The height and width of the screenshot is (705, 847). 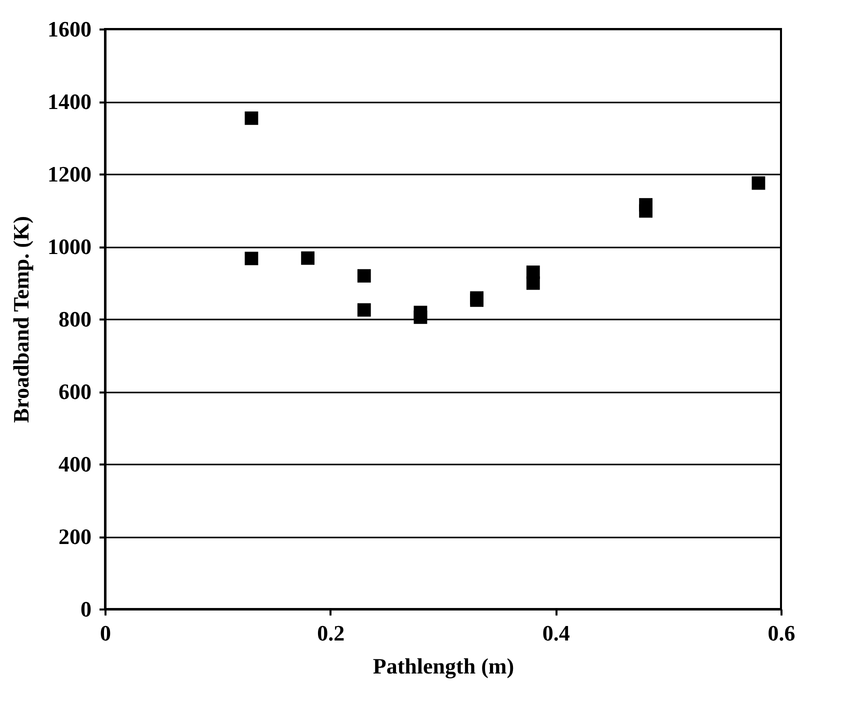 I want to click on y-axis-title: Broadband Temp. (K), so click(x=21, y=319).